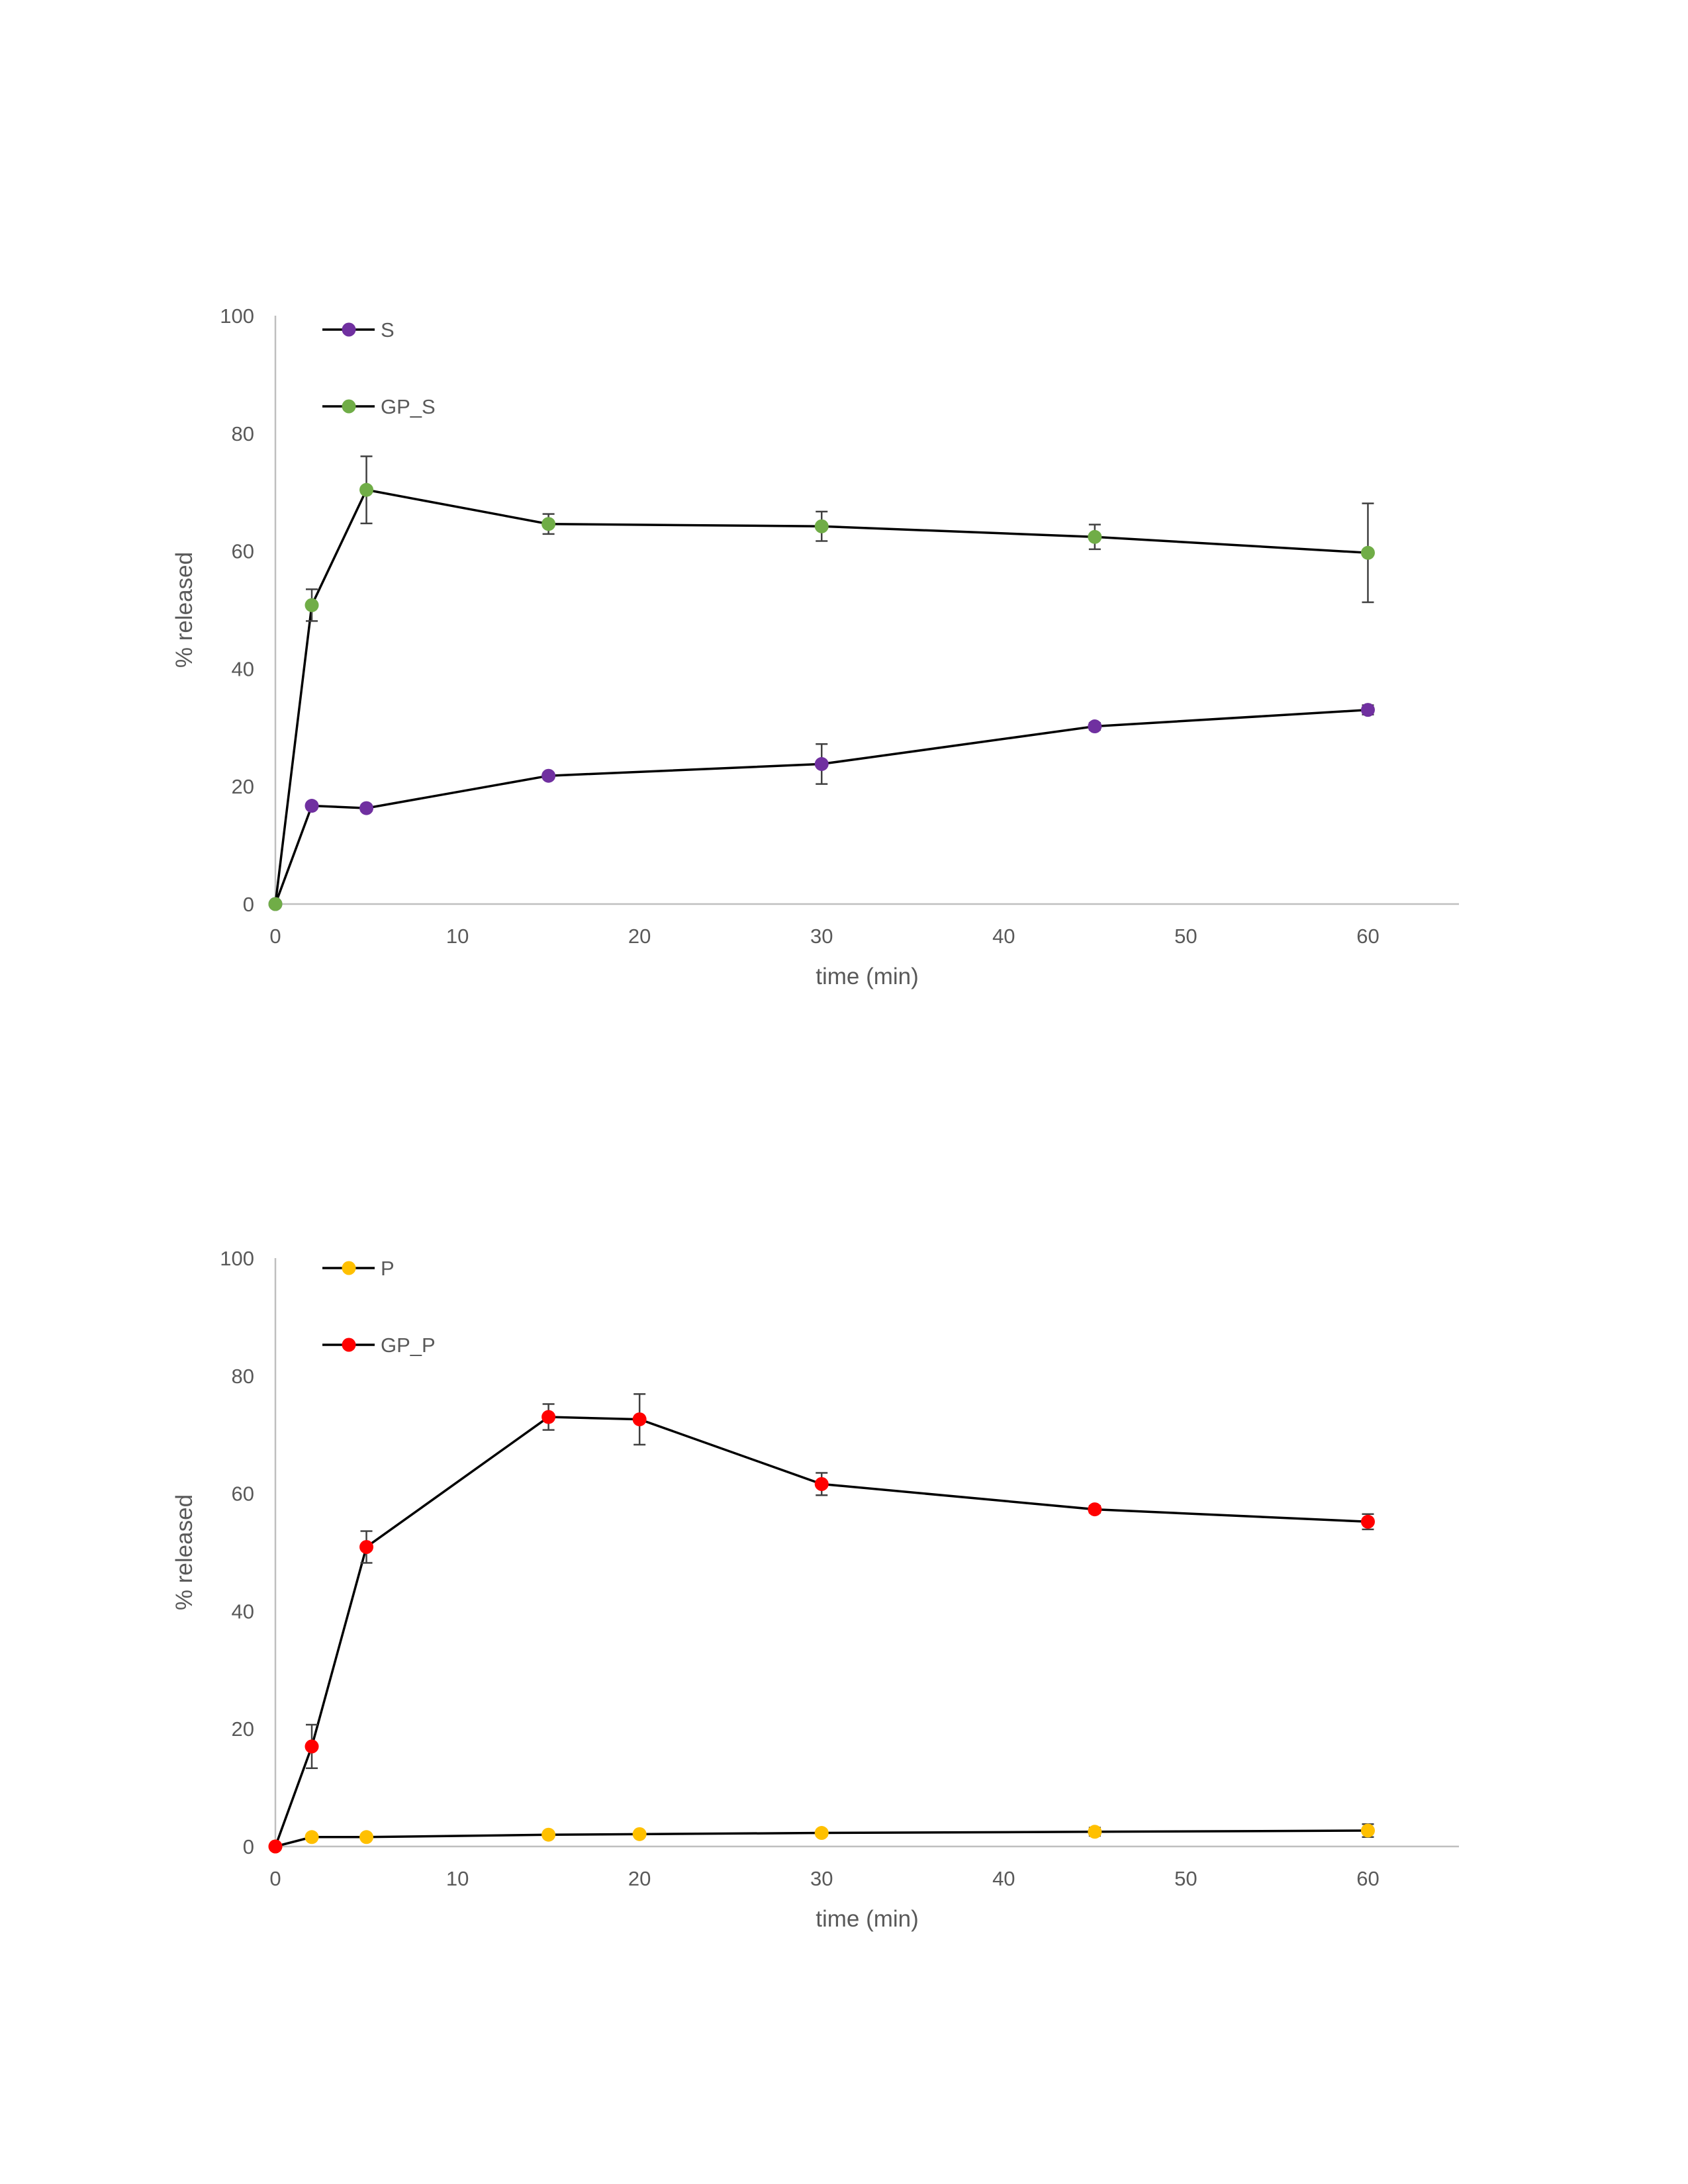 The height and width of the screenshot is (2184, 1688). What do you see at coordinates (379, 407) in the screenshot?
I see `legend-entry-GP_S: GP_S` at bounding box center [379, 407].